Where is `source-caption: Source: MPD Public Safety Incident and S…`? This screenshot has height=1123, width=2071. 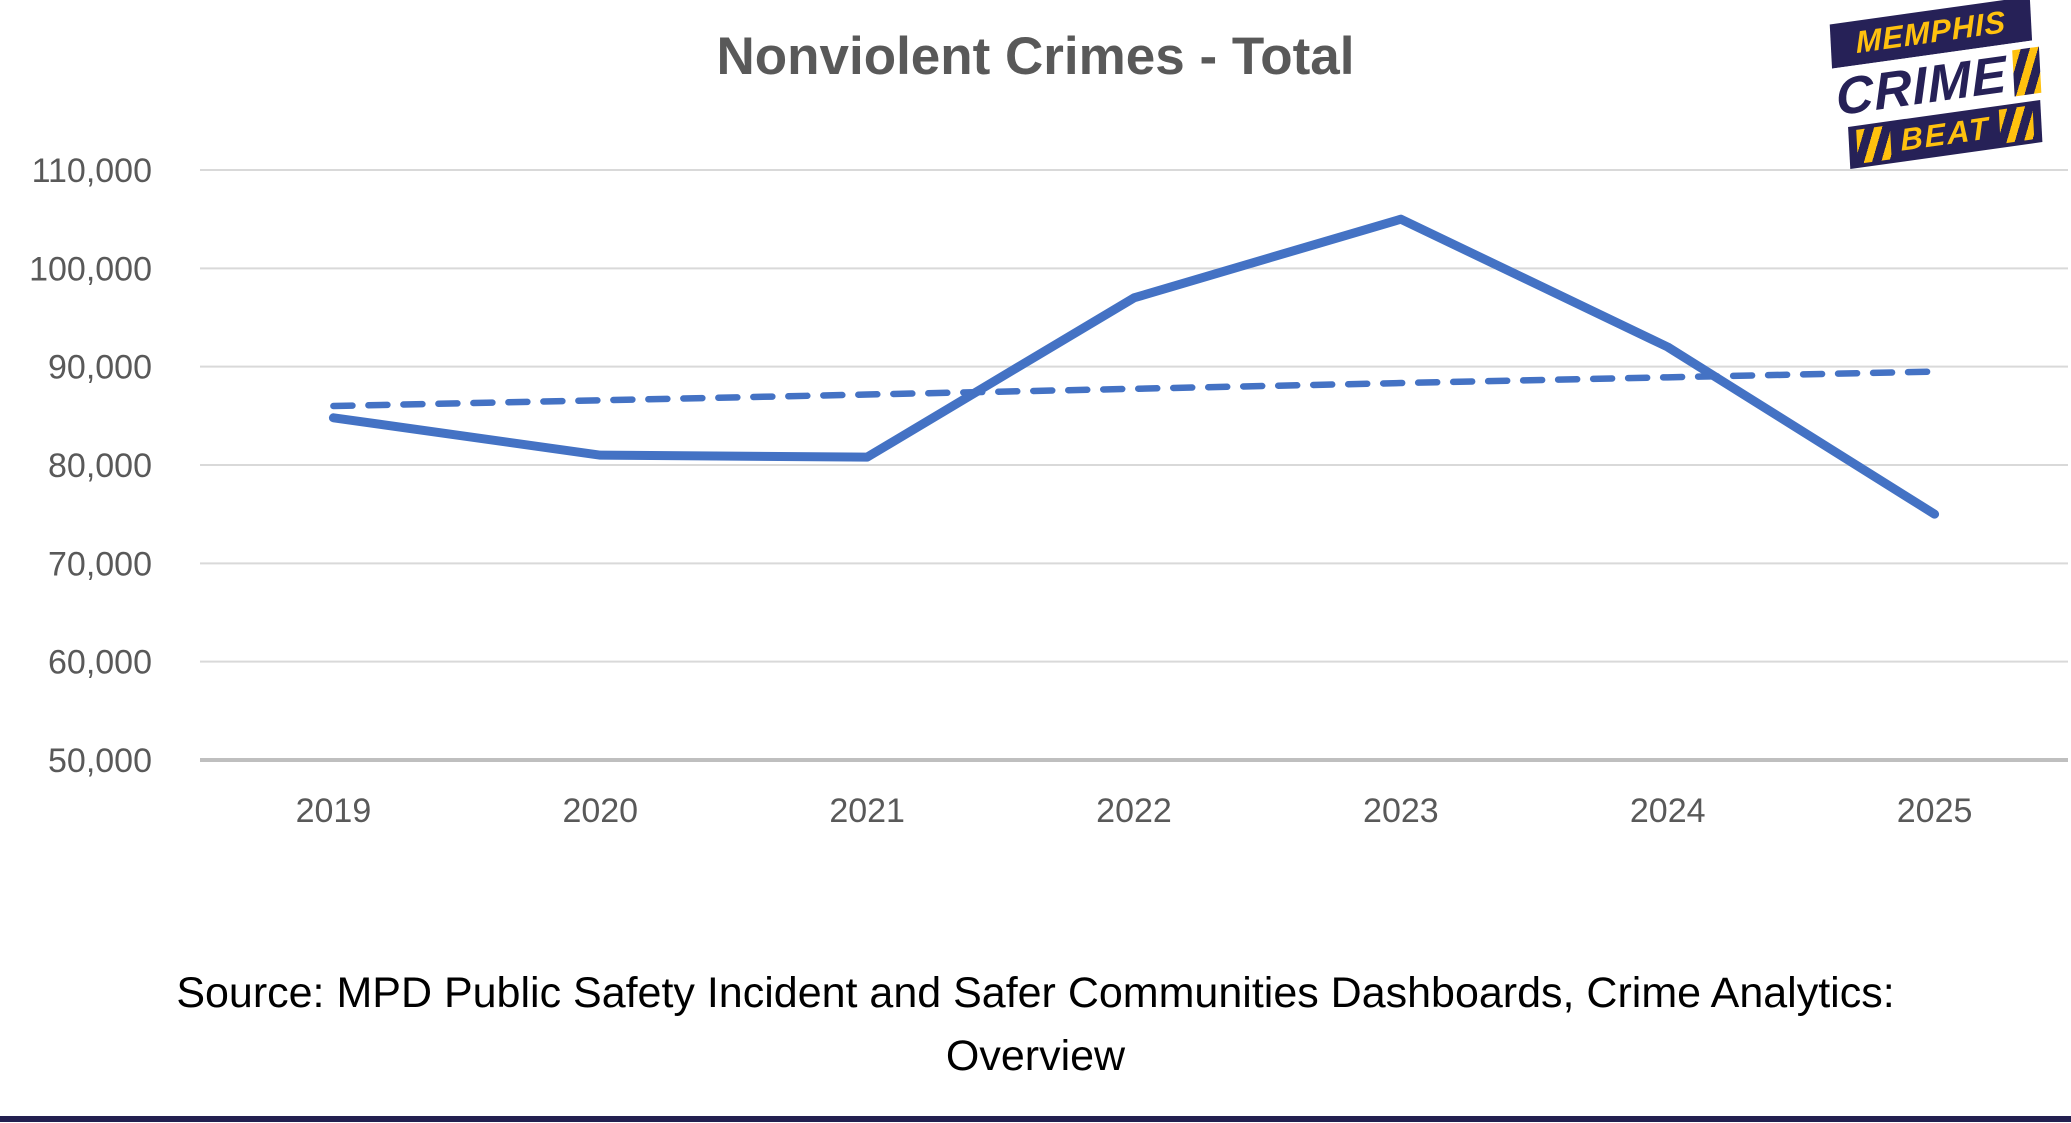
source-caption: Source: MPD Public Safety Incident and S… is located at coordinates (1035, 1025).